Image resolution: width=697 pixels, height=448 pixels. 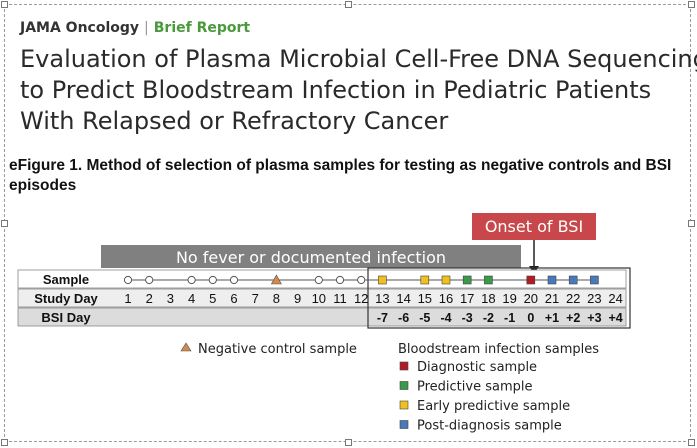 What do you see at coordinates (4, 223) in the screenshot?
I see `resize-handle-middle-left` at bounding box center [4, 223].